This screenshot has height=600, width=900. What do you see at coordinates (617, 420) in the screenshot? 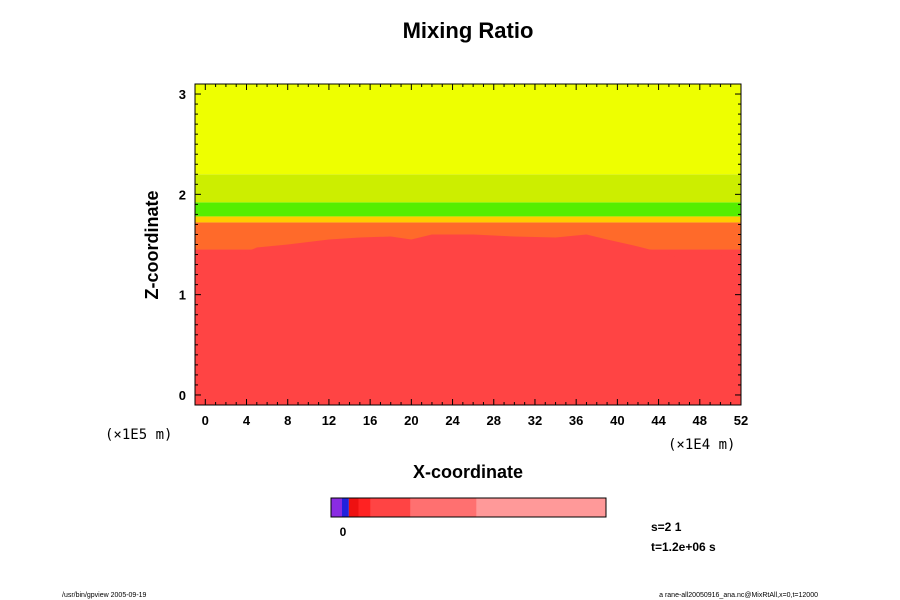
I see `x-tick-label: 40` at bounding box center [617, 420].